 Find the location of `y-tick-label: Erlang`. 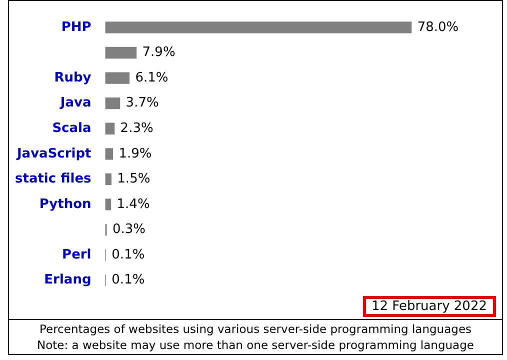

y-tick-label: Erlang is located at coordinates (68, 280).